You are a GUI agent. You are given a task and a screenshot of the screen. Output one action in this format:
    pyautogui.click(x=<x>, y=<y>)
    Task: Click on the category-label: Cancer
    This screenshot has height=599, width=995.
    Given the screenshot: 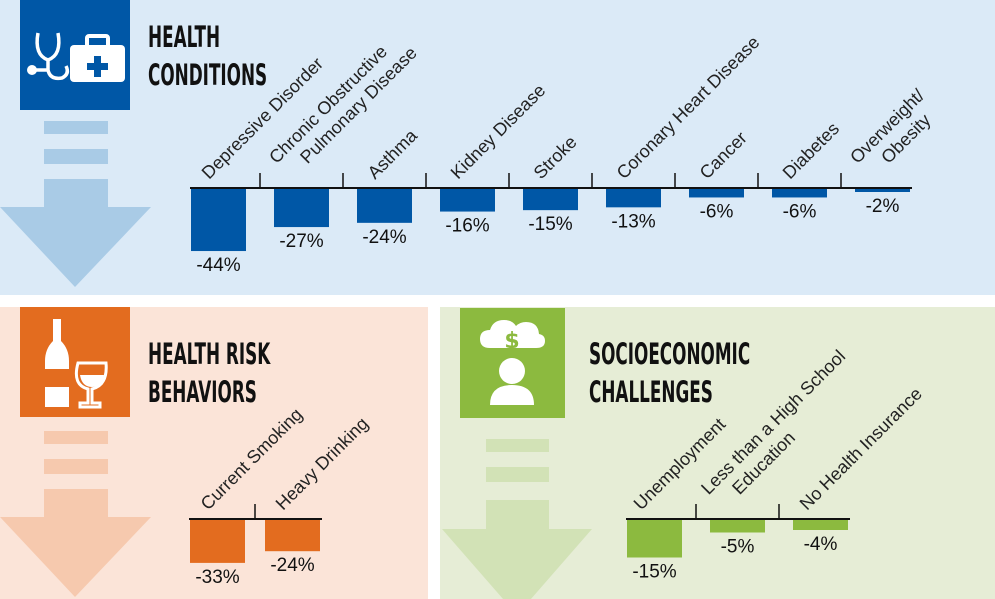 What is the action you would take?
    pyautogui.click(x=723, y=155)
    